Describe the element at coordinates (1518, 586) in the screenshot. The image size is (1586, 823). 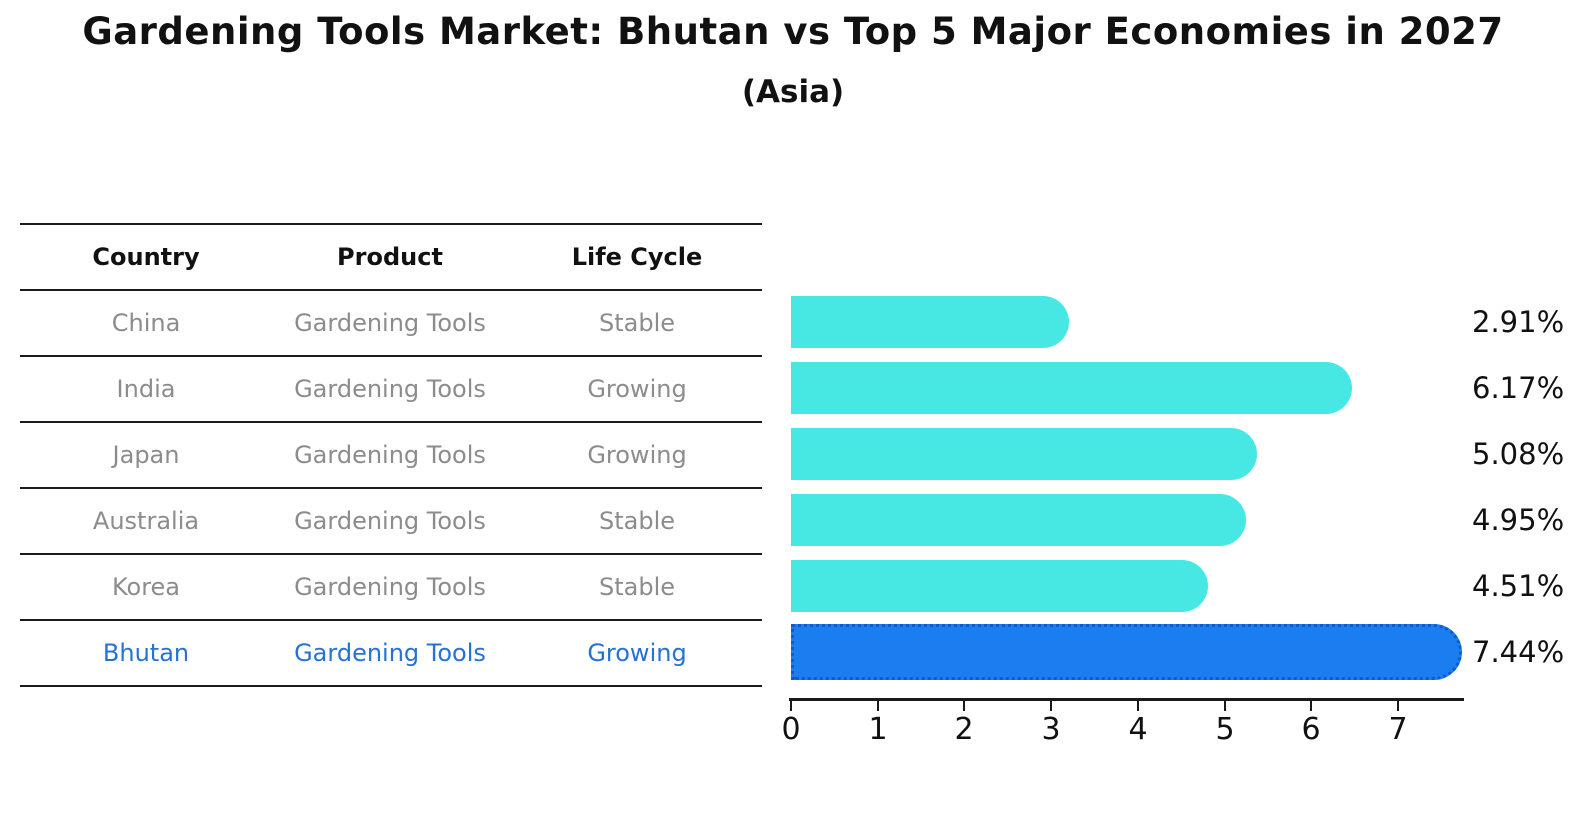
I see `bar-value-label: 4.51%` at that location.